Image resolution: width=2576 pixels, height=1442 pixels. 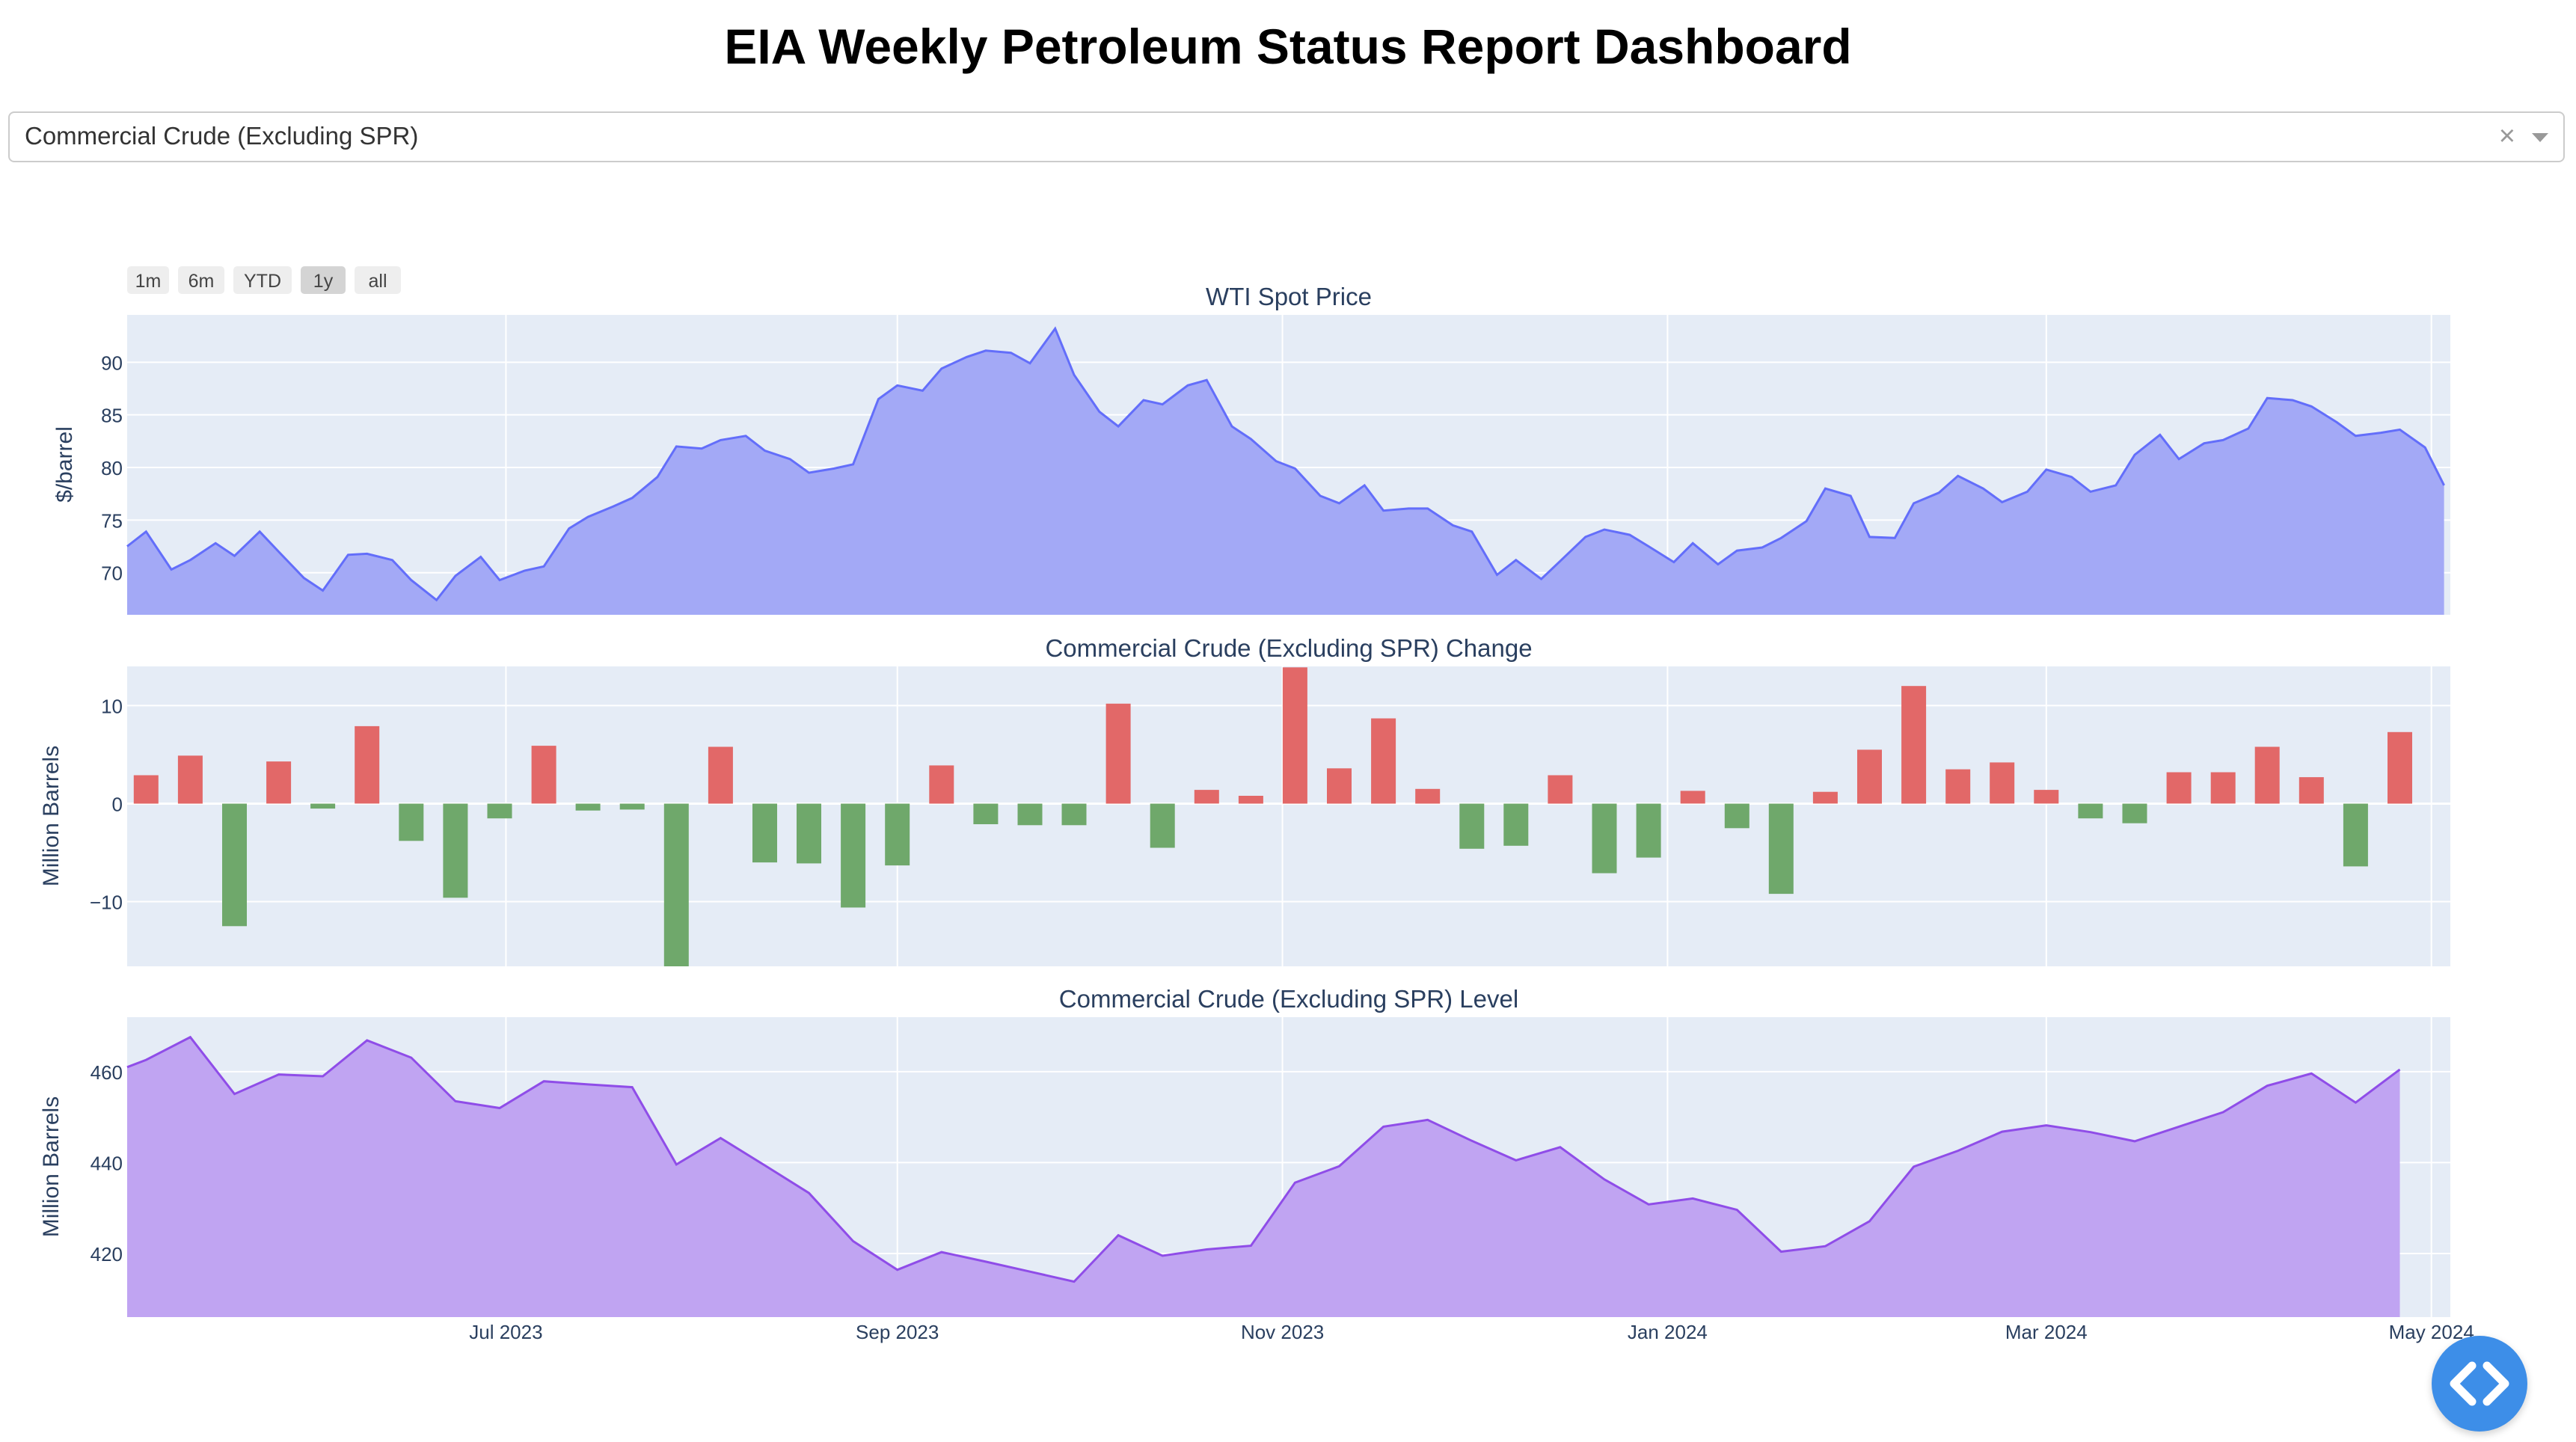 What do you see at coordinates (1288, 648) in the screenshot?
I see `change-panel-title: Commercial Crude (Excluding SPR) Change` at bounding box center [1288, 648].